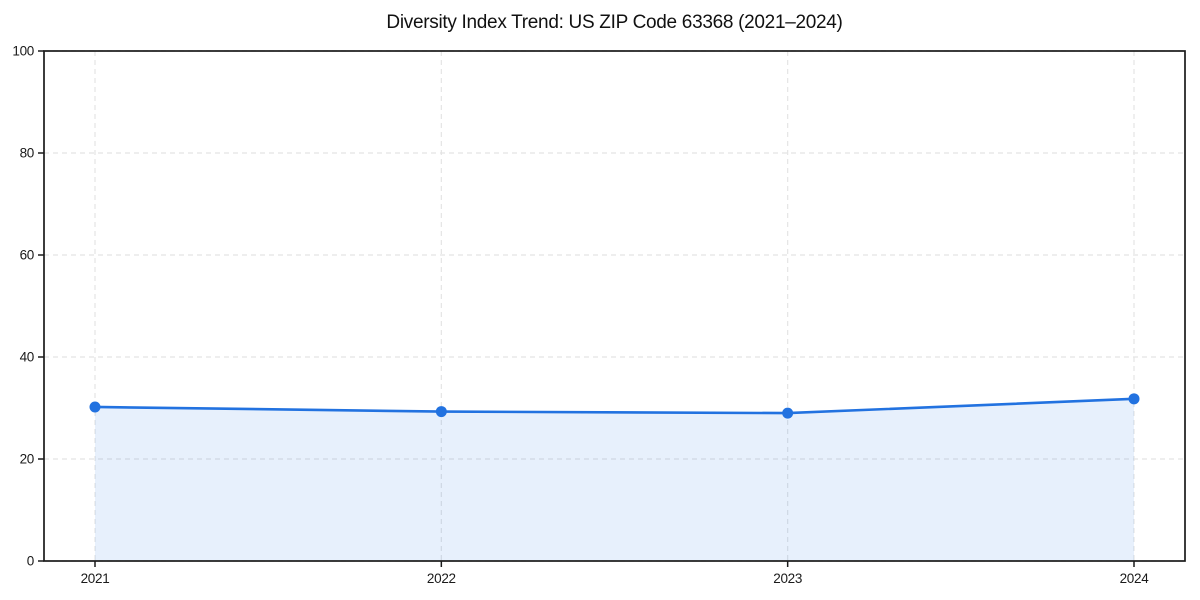 The height and width of the screenshot is (600, 1200). I want to click on y-tick-label: 0, so click(30, 561).